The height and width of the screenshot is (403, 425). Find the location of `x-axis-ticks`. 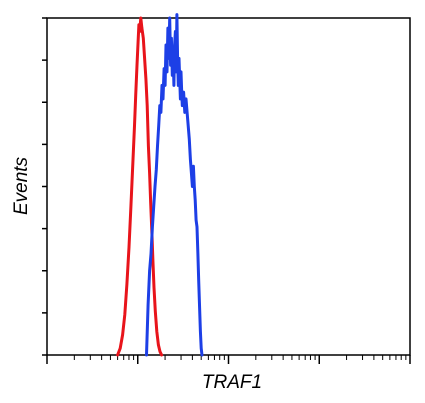

x-axis-ticks is located at coordinates (228, 359).